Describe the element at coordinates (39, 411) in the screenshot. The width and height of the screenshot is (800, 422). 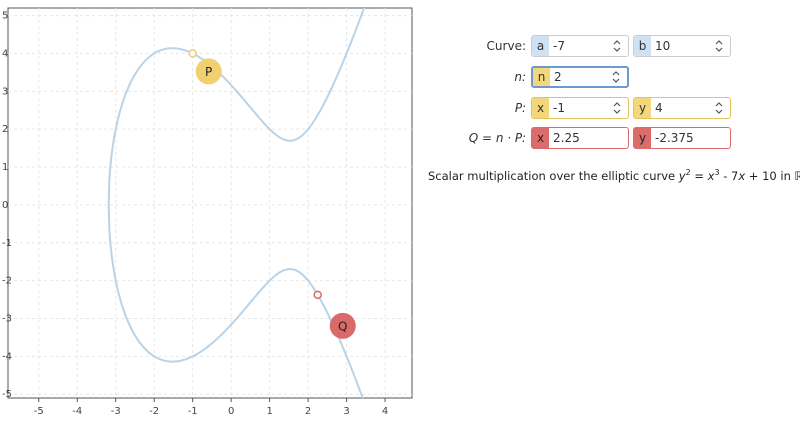
I see `x-tick-label: -5` at that location.